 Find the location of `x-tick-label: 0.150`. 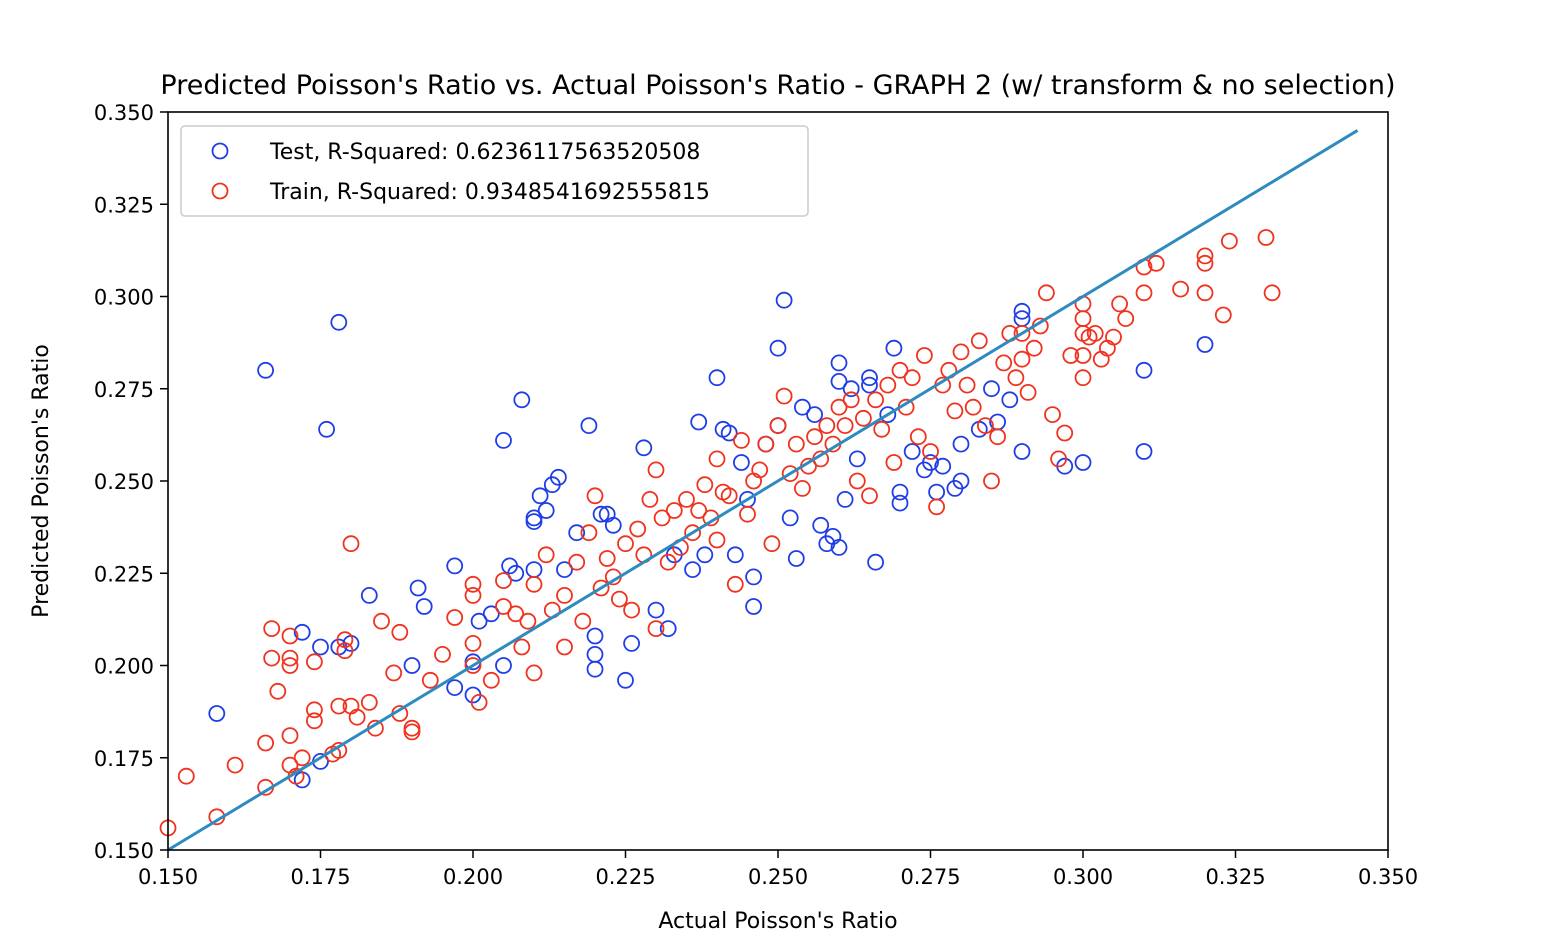

x-tick-label: 0.150 is located at coordinates (168, 877).